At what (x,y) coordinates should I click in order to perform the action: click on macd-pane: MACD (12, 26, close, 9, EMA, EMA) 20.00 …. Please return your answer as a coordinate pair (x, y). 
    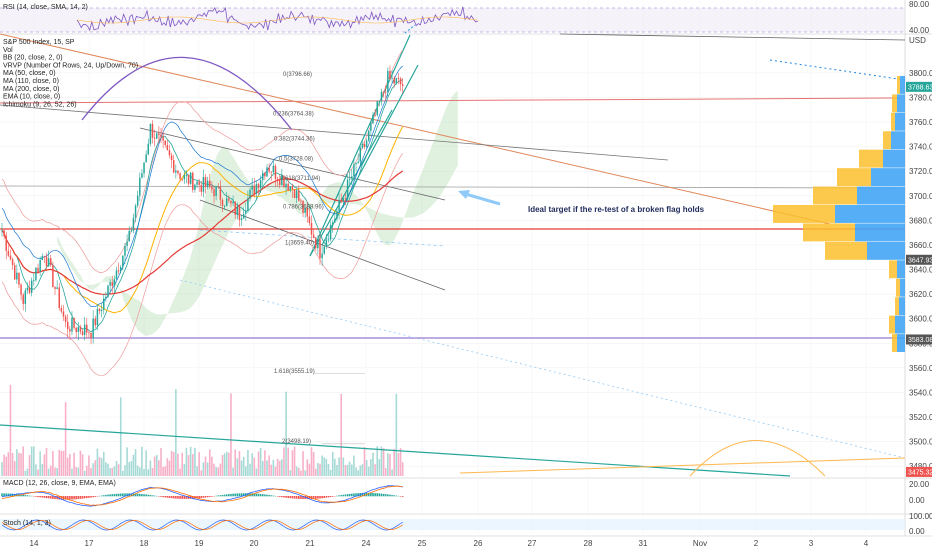
    Looking at the image, I should click on (465, 493).